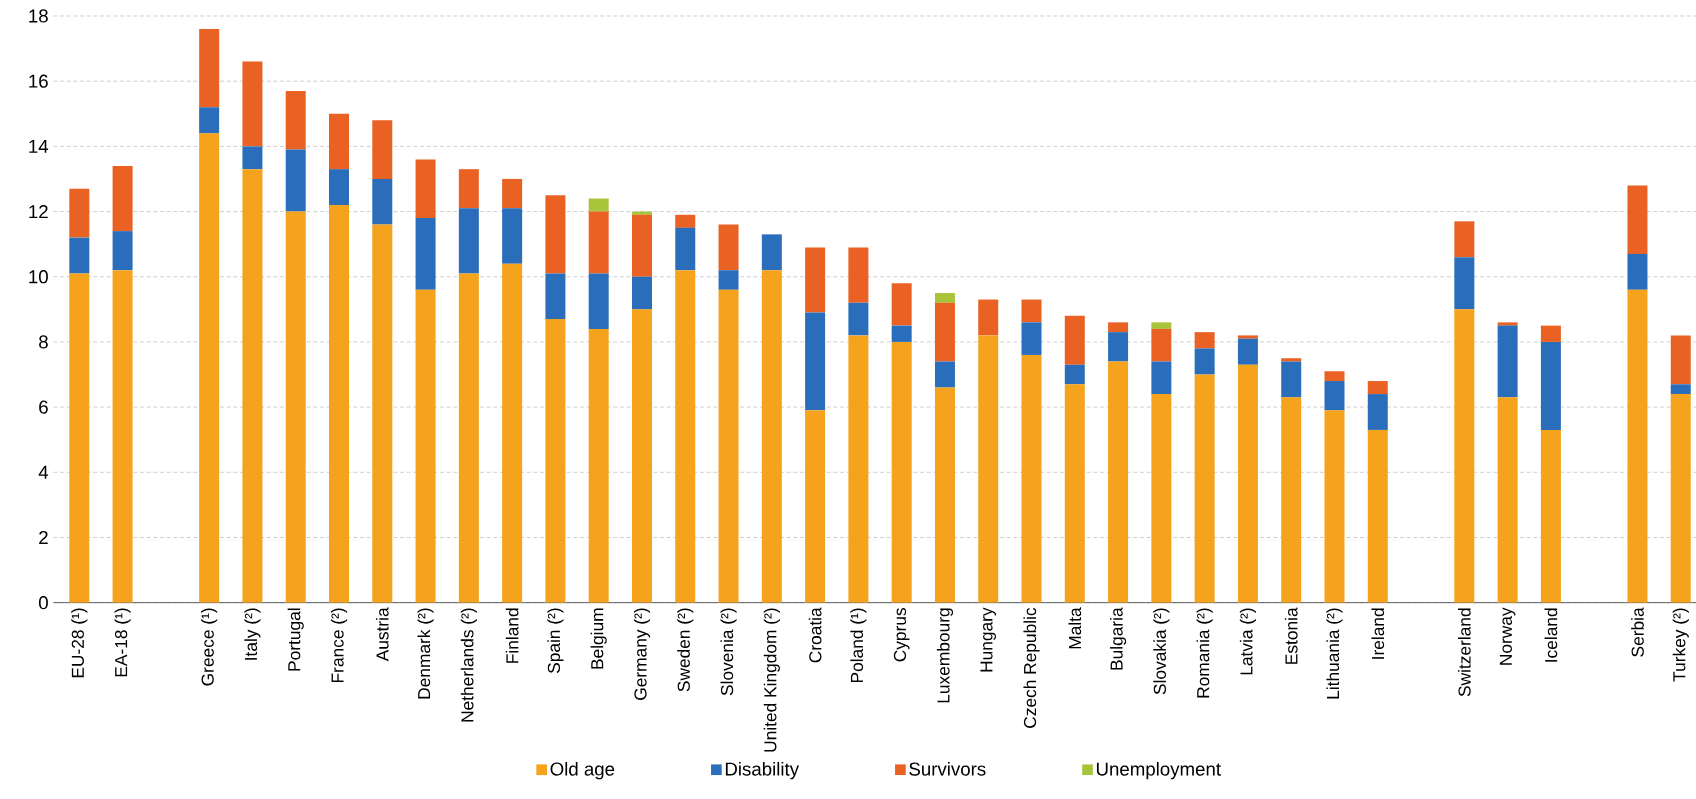 The image size is (1696, 799). I want to click on x-tick-label: Portugal, so click(295, 639).